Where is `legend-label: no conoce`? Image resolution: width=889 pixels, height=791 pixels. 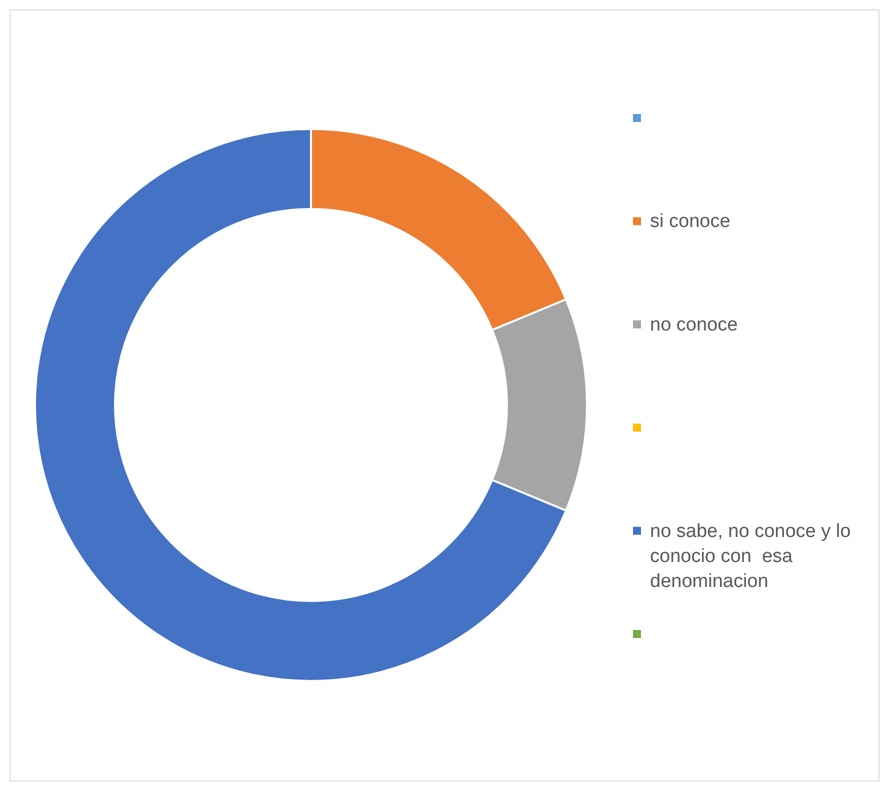
legend-label: no conoce is located at coordinates (694, 325).